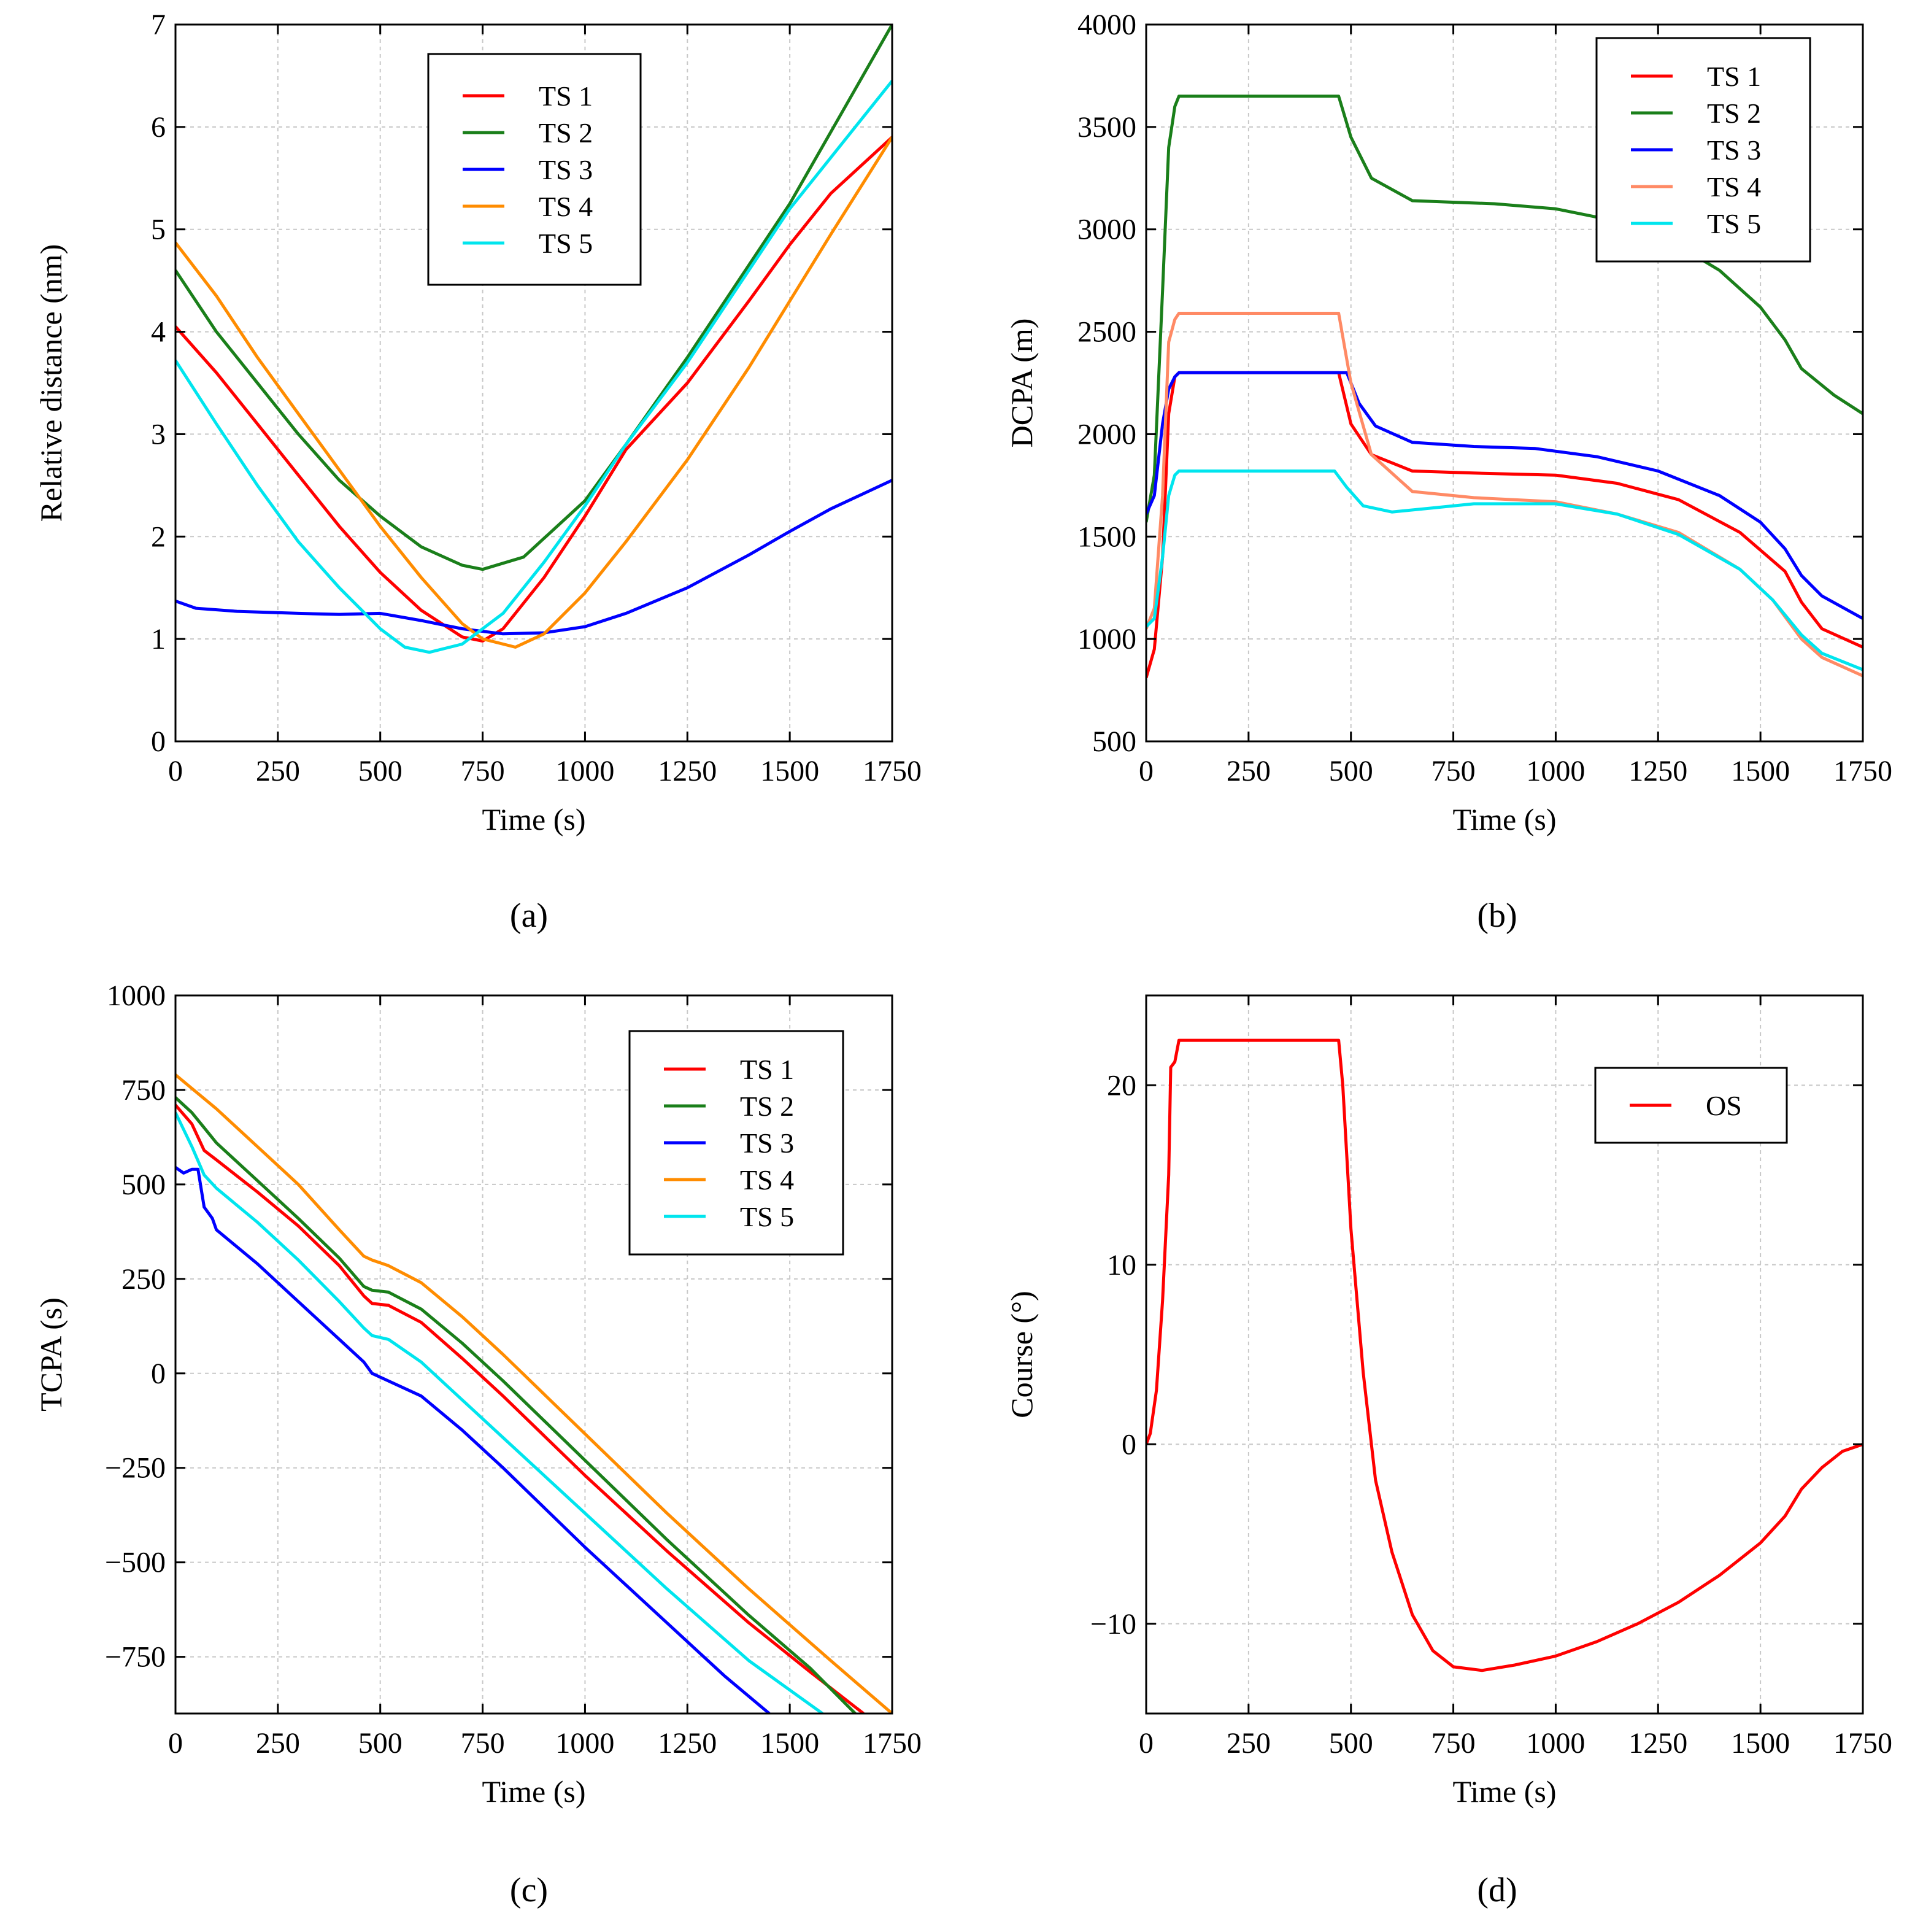 The height and width of the screenshot is (1932, 1915). I want to click on y-tick-label: 4000, so click(1106, 25).